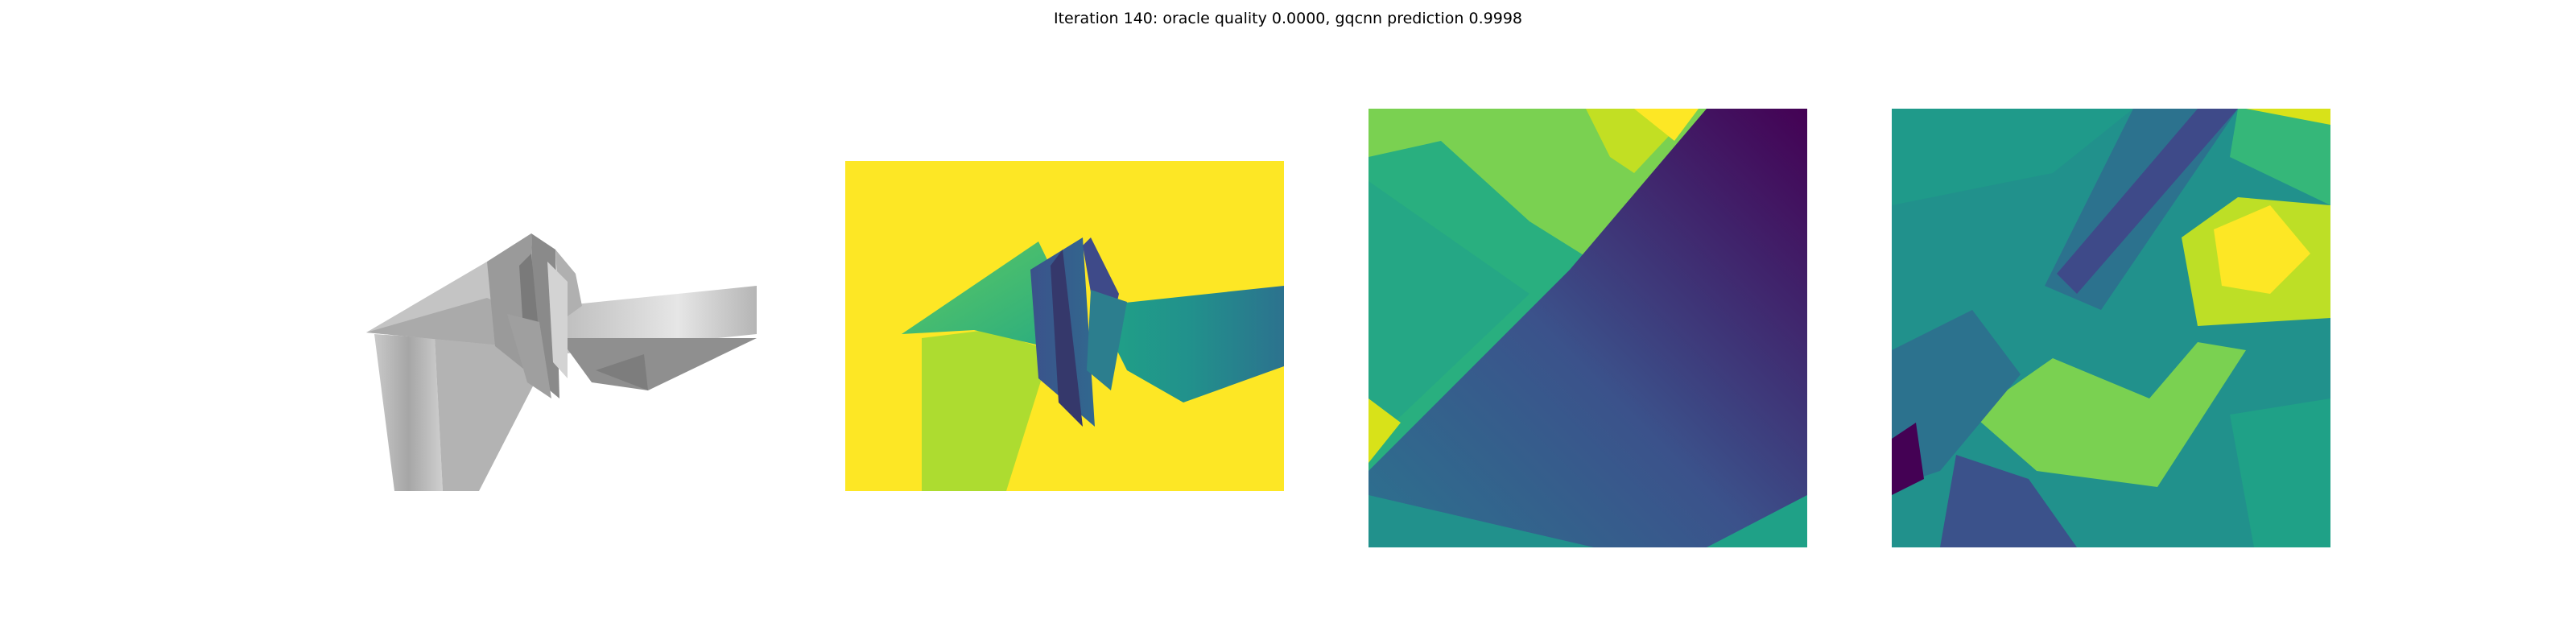 This screenshot has height=644, width=2576. I want to click on depth-image, so click(1064, 326).